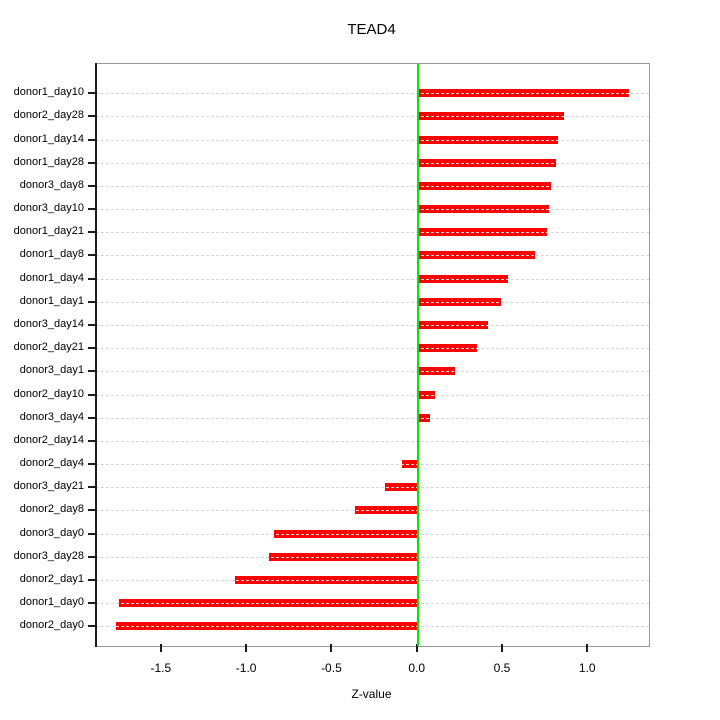 The width and height of the screenshot is (720, 720). I want to click on y-tick-label: donor1_day21, so click(48, 231).